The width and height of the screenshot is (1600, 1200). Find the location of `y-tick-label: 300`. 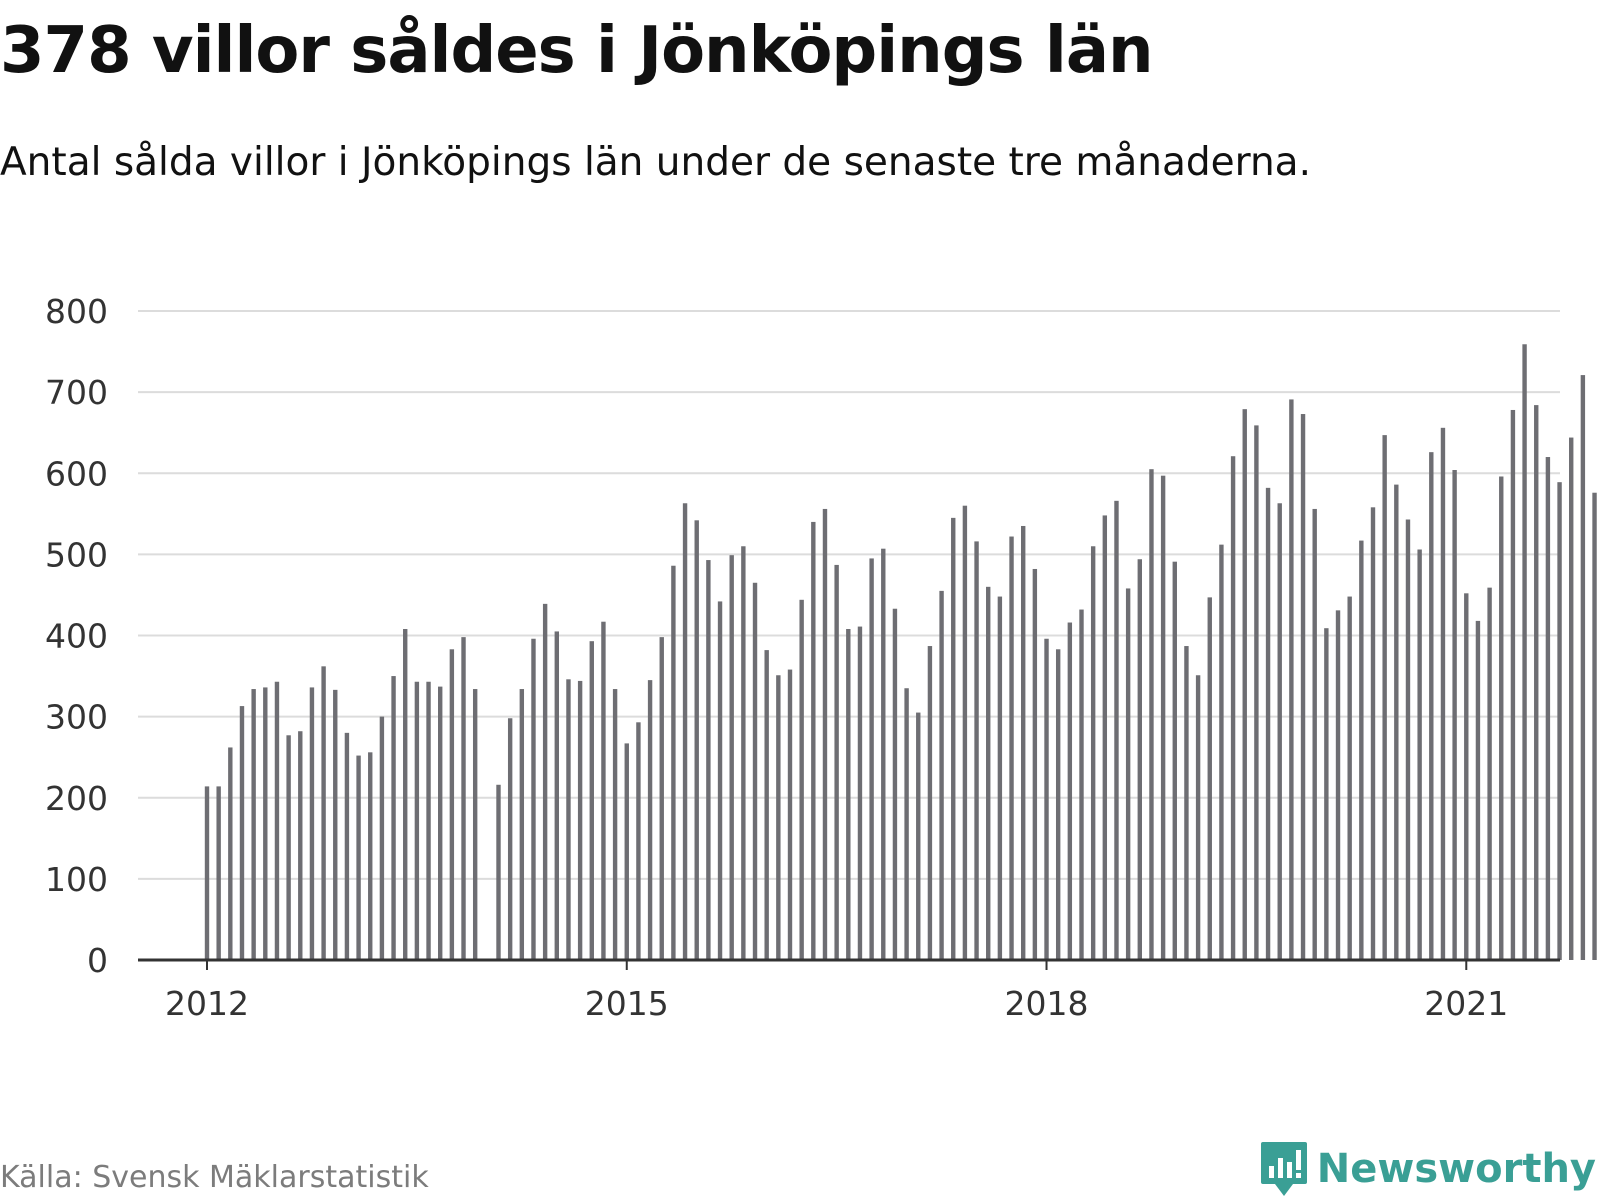

y-tick-label: 300 is located at coordinates (76, 717).